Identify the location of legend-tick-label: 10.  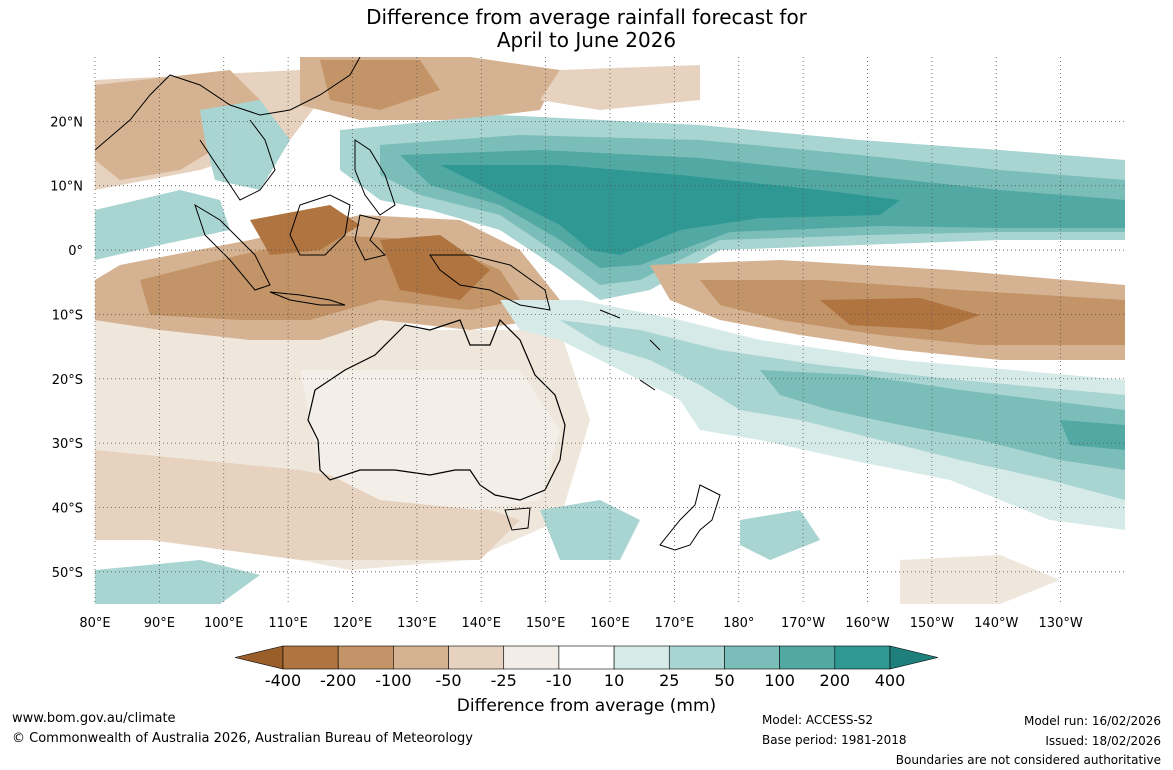
(614, 680).